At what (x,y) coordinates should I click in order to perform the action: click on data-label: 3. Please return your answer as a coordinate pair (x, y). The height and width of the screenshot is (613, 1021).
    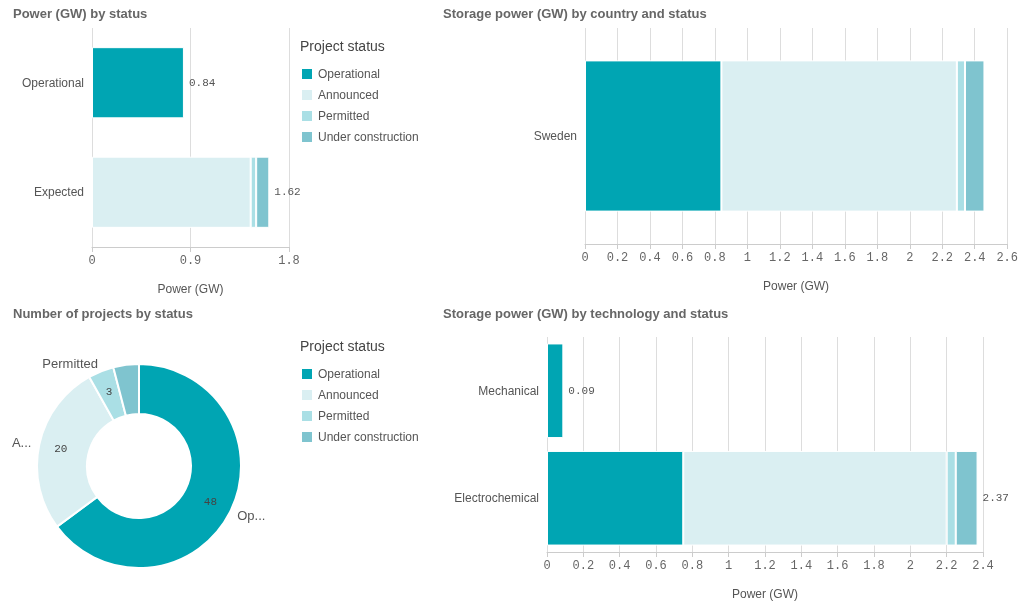
    Looking at the image, I should click on (109, 391).